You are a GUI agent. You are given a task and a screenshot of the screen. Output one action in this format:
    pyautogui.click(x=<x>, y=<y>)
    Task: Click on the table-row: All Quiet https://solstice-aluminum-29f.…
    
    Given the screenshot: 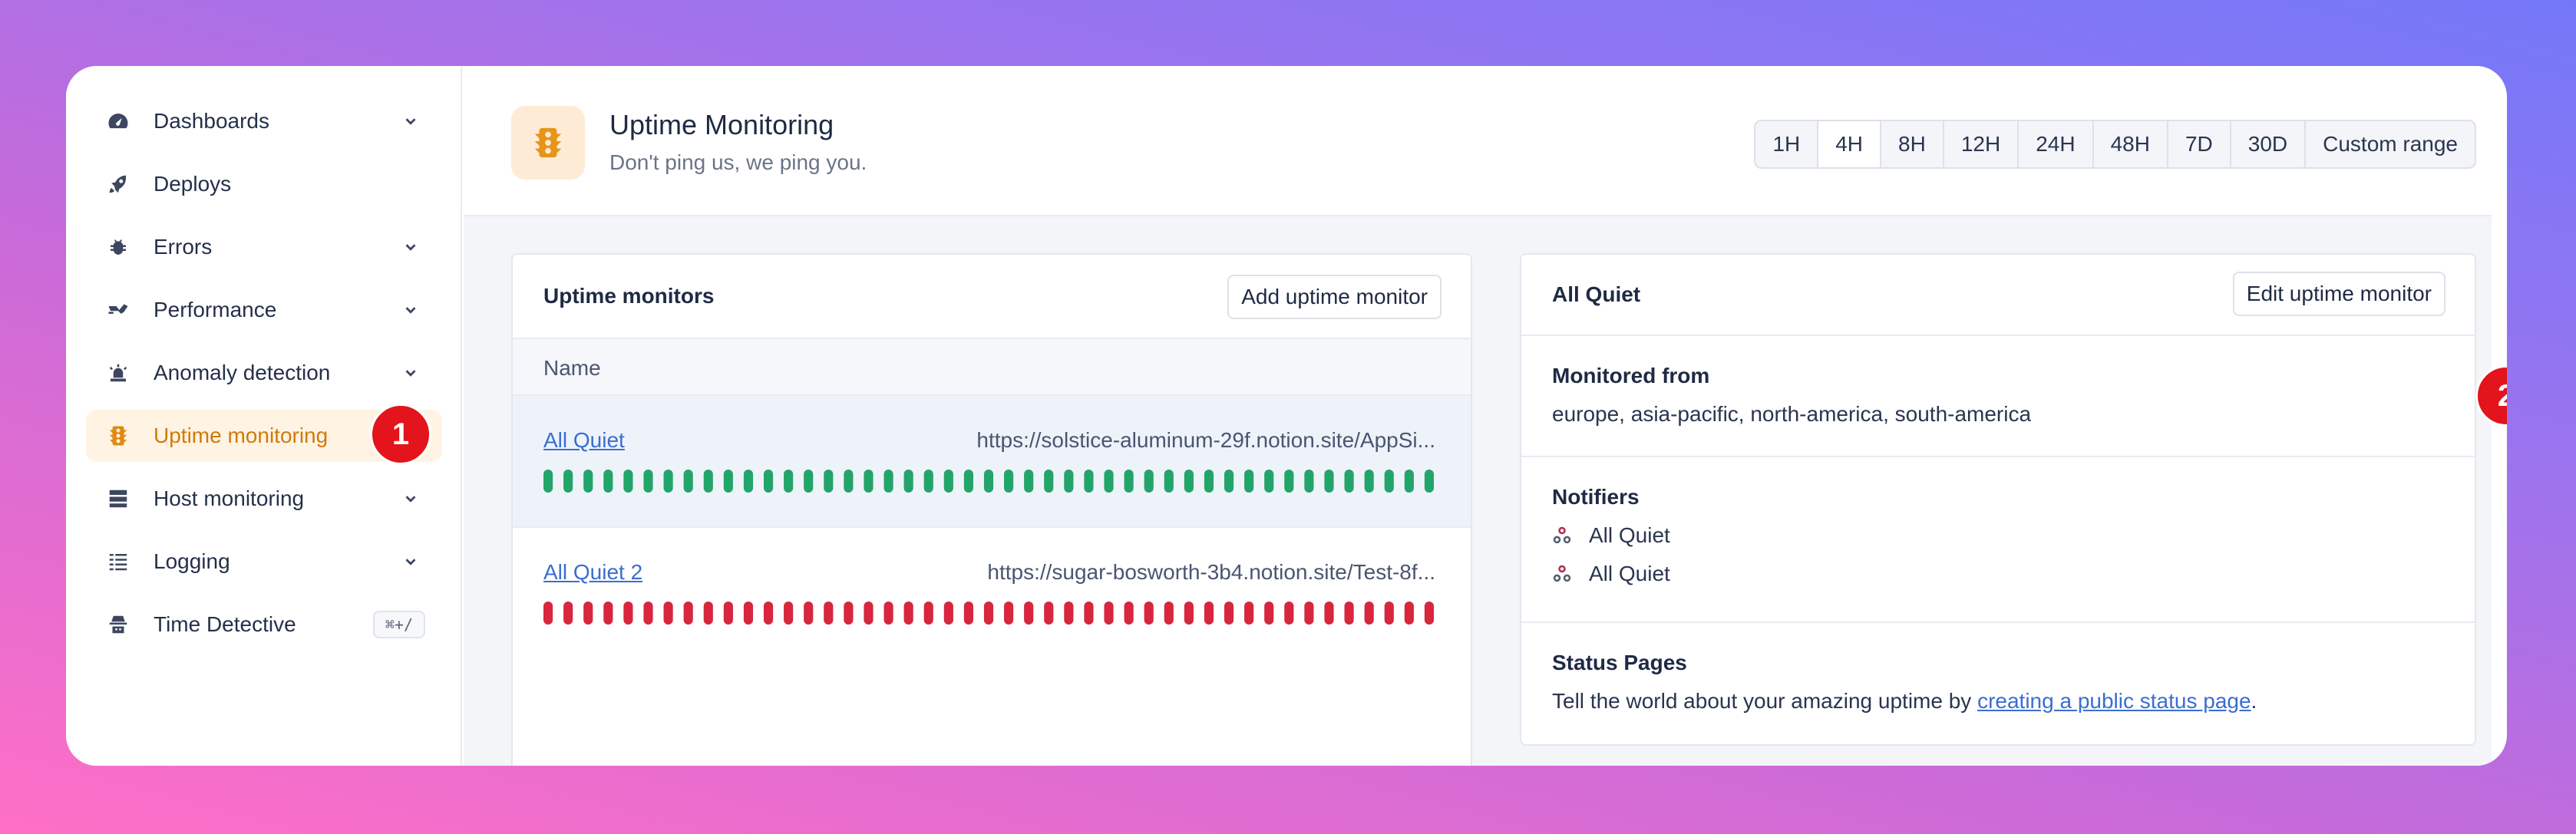 What is the action you would take?
    pyautogui.click(x=992, y=461)
    